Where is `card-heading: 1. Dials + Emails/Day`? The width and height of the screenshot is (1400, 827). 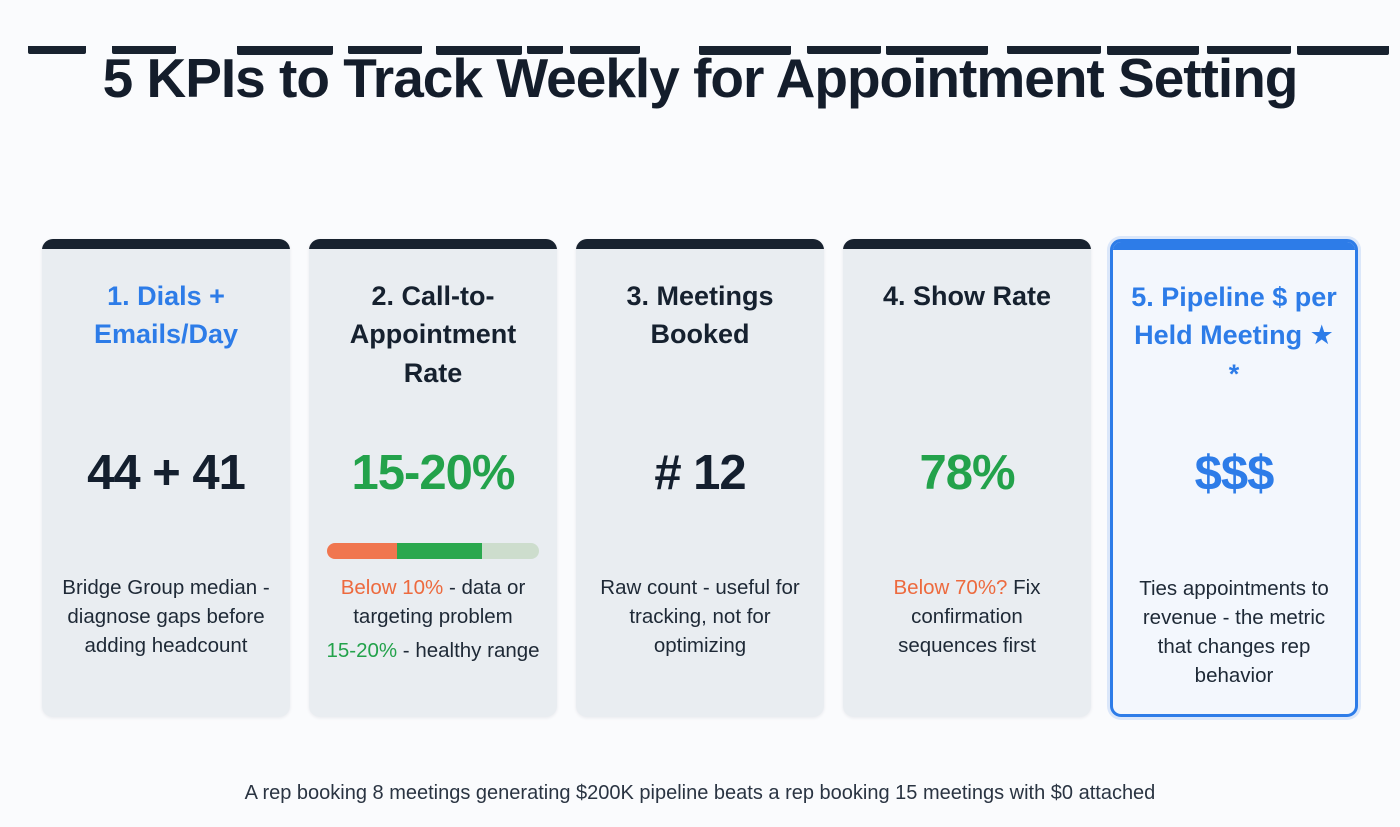 card-heading: 1. Dials + Emails/Day is located at coordinates (166, 315).